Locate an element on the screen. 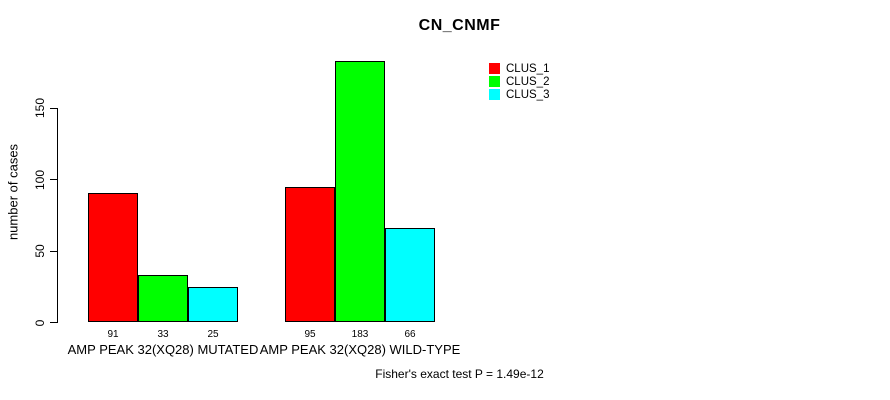 Image resolution: width=890 pixels, height=400 pixels. bar-clus_2-group1 is located at coordinates (163, 299).